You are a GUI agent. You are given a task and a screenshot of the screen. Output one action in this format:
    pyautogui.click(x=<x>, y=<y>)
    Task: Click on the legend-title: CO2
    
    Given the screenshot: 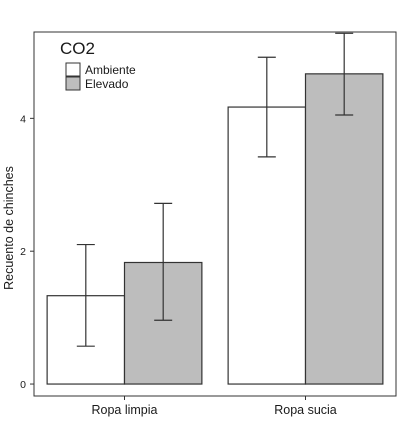 What is the action you would take?
    pyautogui.click(x=77, y=48)
    